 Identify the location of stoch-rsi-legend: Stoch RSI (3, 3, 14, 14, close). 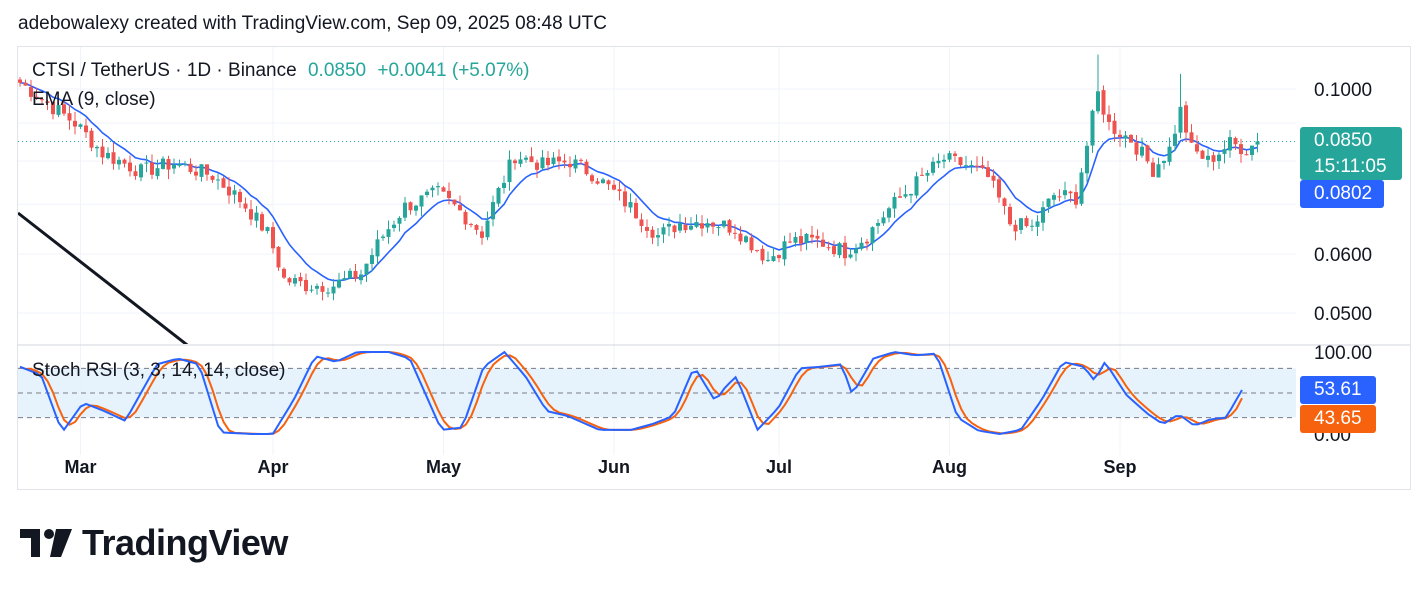
(159, 370).